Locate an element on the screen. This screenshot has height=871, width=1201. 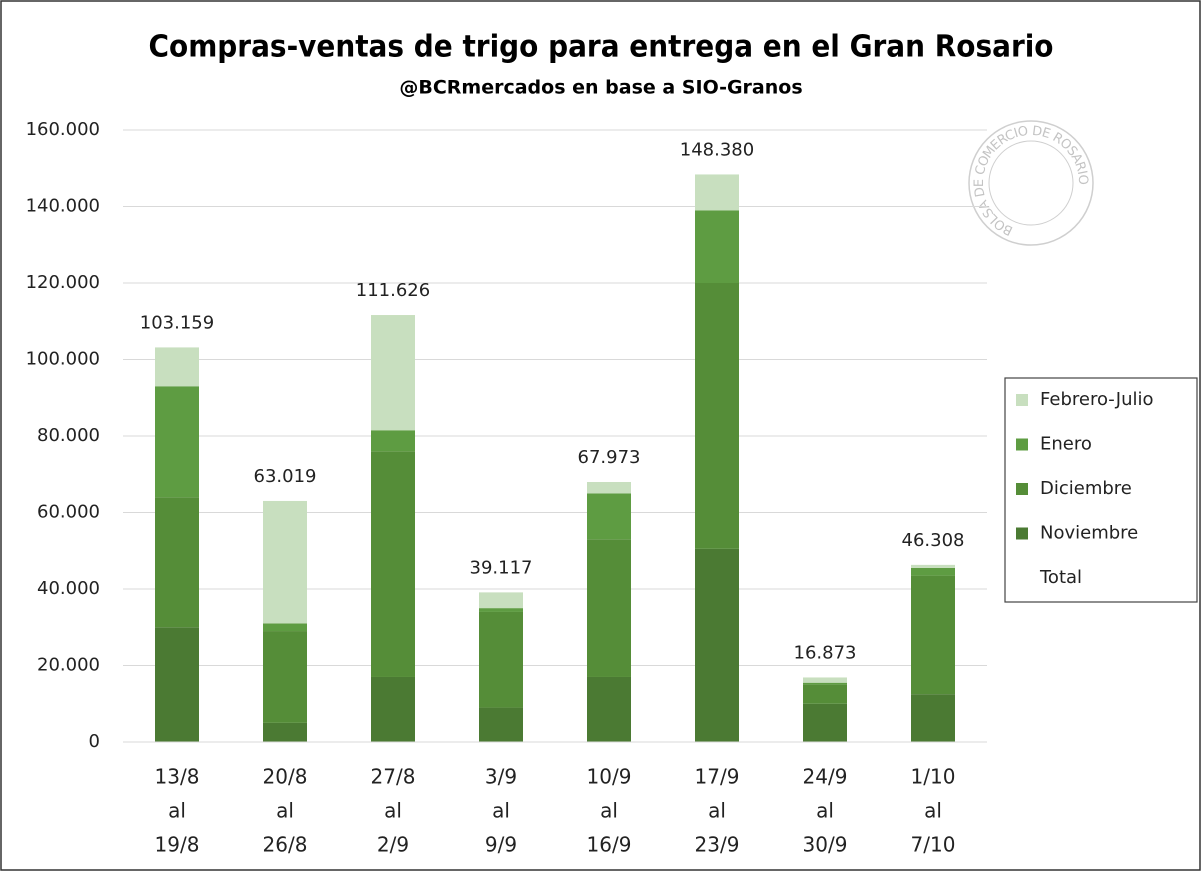
legend-label: Enero is located at coordinates (1066, 444).